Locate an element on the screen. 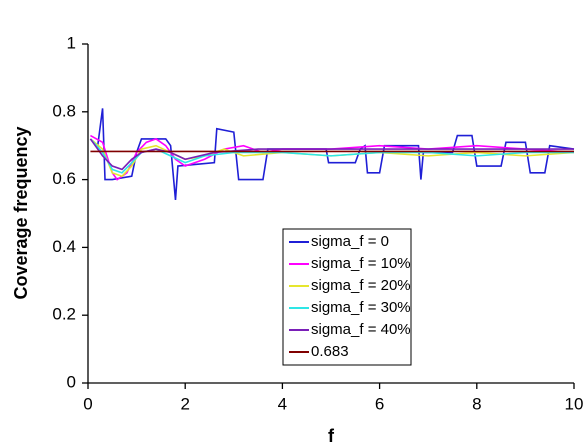  y-axis-title: Coverage frequency is located at coordinates (21, 212).